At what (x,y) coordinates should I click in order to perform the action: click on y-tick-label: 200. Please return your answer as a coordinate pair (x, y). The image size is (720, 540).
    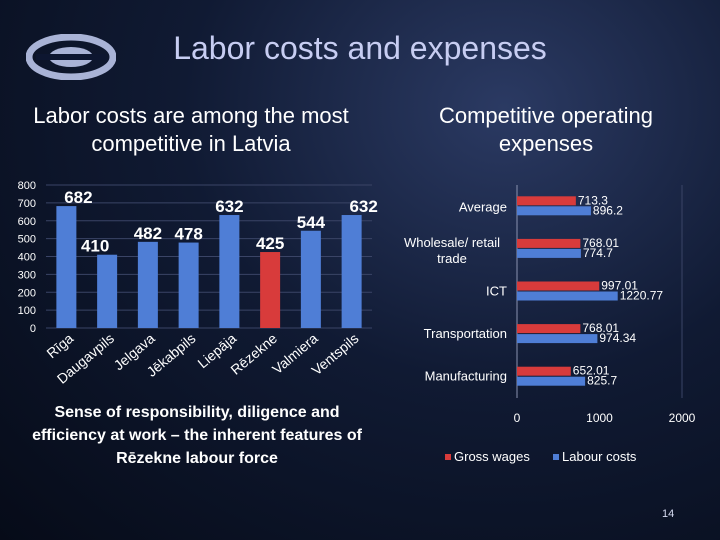
    Looking at the image, I should click on (27, 293).